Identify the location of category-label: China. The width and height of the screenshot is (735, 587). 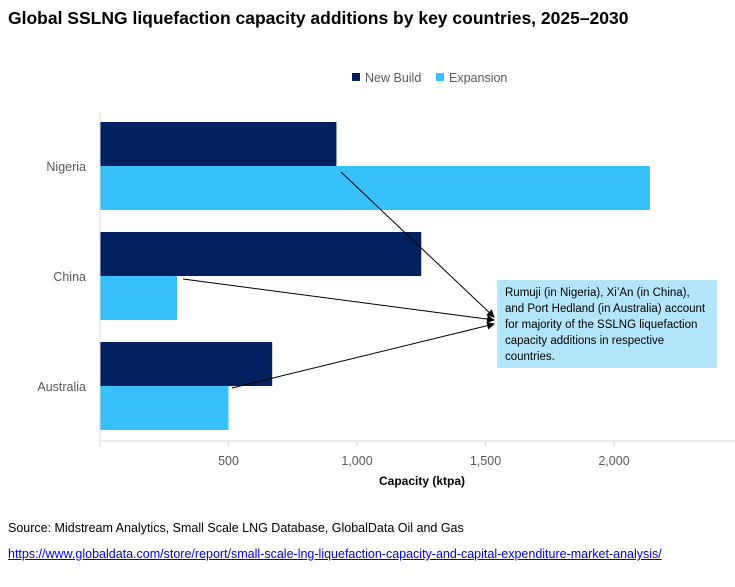
(69, 277).